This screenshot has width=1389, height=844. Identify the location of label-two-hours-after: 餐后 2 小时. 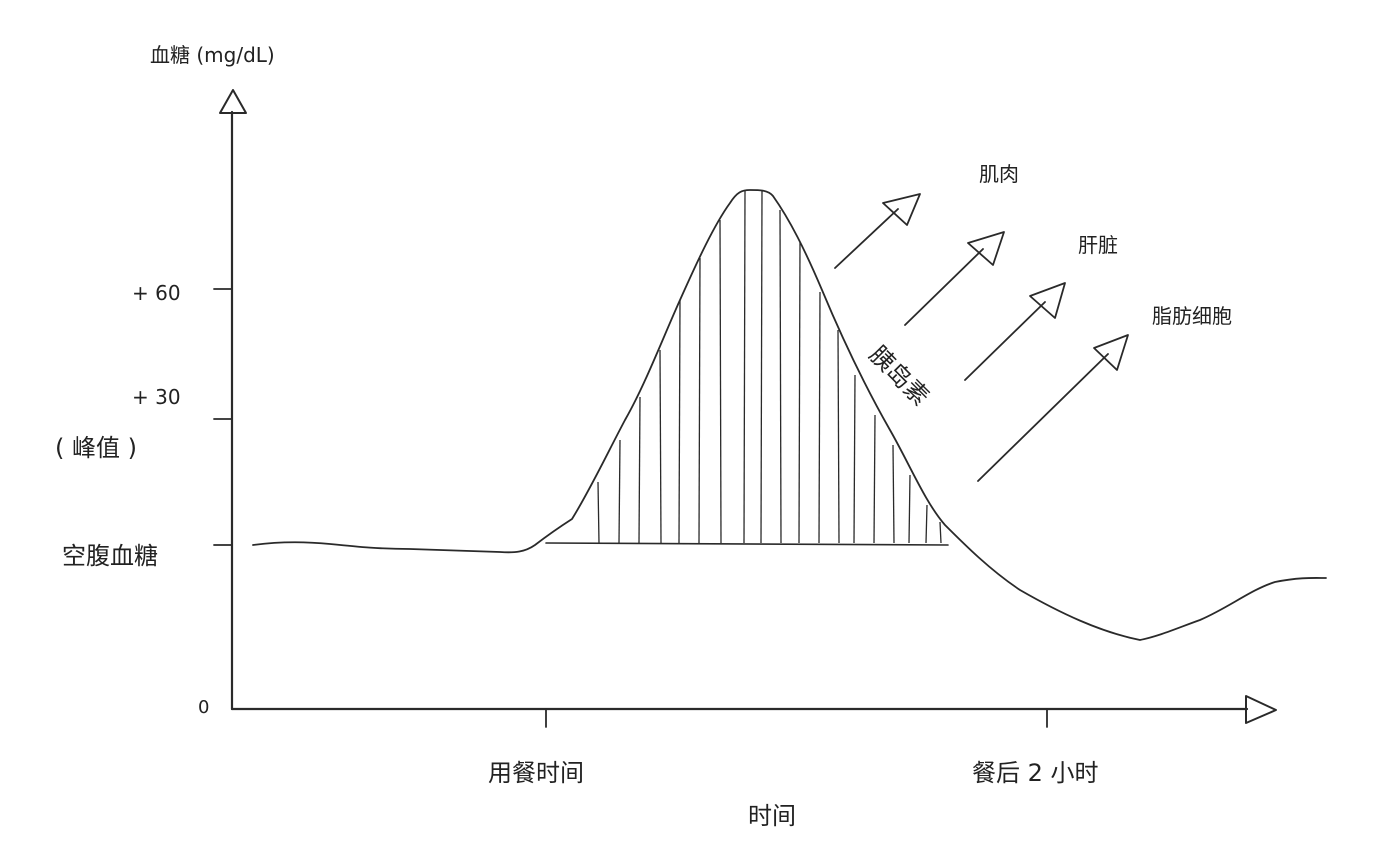
(1035, 773).